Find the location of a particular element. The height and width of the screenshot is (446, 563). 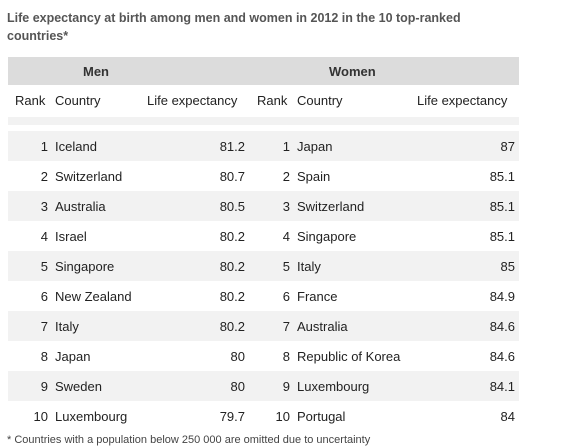

women-country-header: Country is located at coordinates (320, 100).